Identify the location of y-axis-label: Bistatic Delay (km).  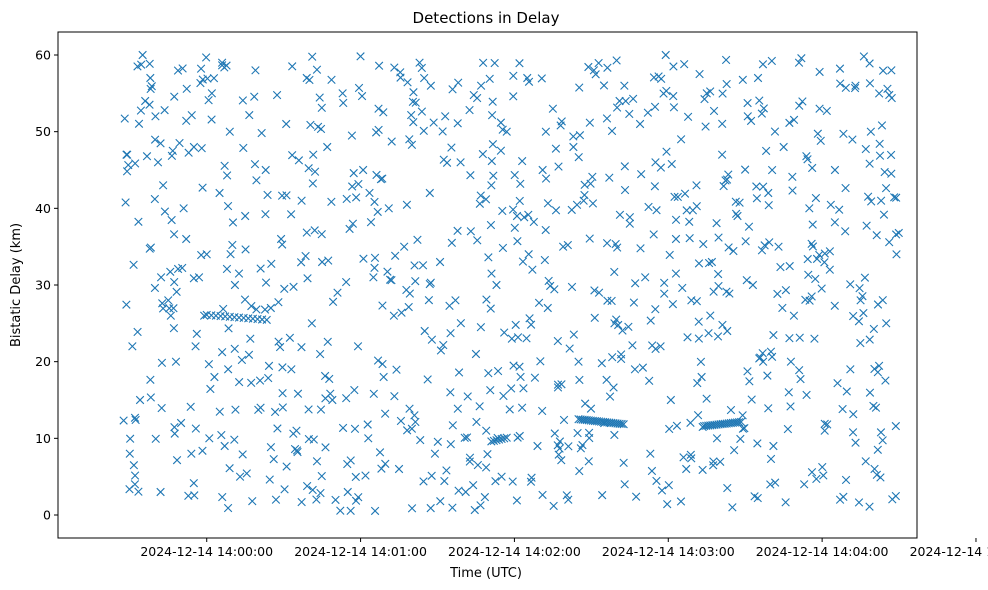
(16, 285).